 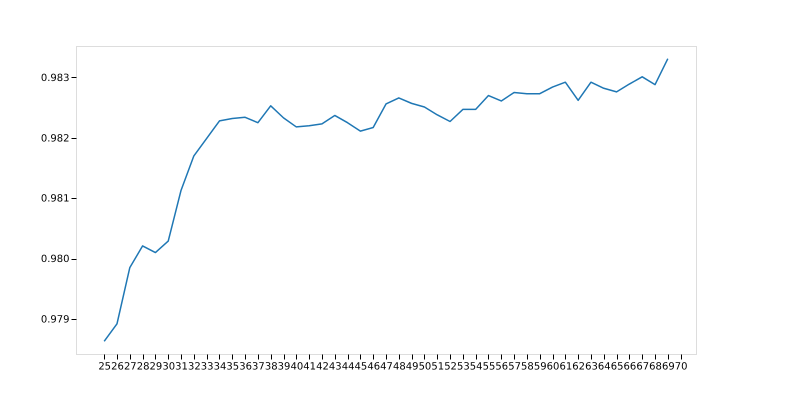 What do you see at coordinates (476, 367) in the screenshot?
I see `x-tick-label: 54` at bounding box center [476, 367].